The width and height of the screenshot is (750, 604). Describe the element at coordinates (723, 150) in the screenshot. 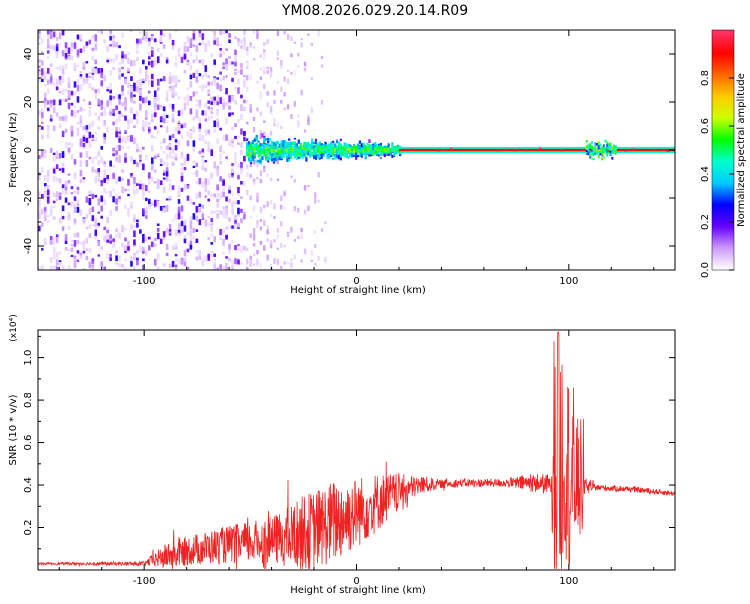

I see `colorbar-frame` at that location.